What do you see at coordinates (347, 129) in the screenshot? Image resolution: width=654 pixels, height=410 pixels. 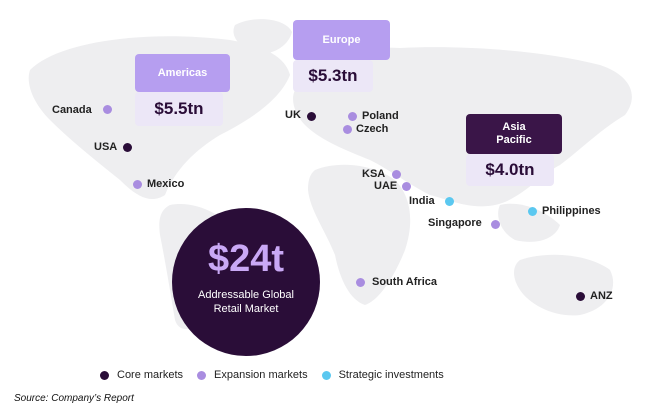 I see `marker-czech` at bounding box center [347, 129].